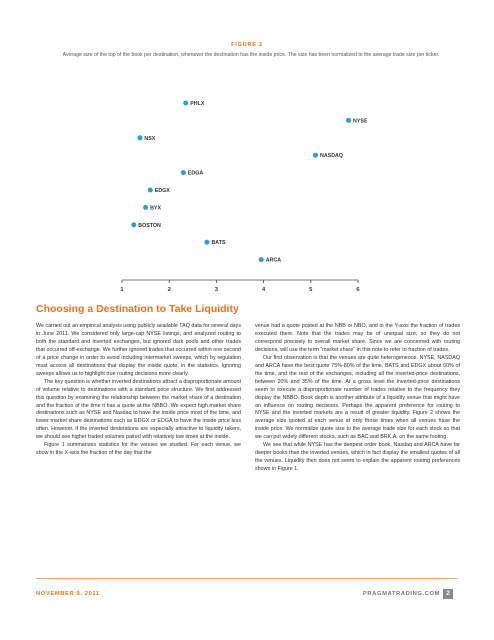 The image size is (494, 640). I want to click on footer-date: NOVEMBER 9, 2011, so click(68, 594).